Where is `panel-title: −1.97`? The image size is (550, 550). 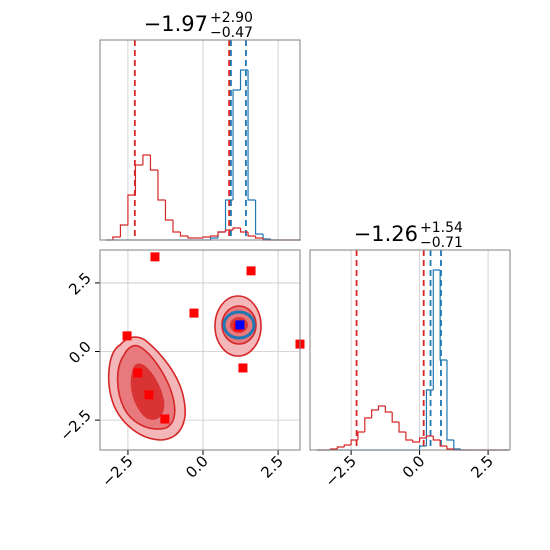
panel-title: −1.97 is located at coordinates (176, 24).